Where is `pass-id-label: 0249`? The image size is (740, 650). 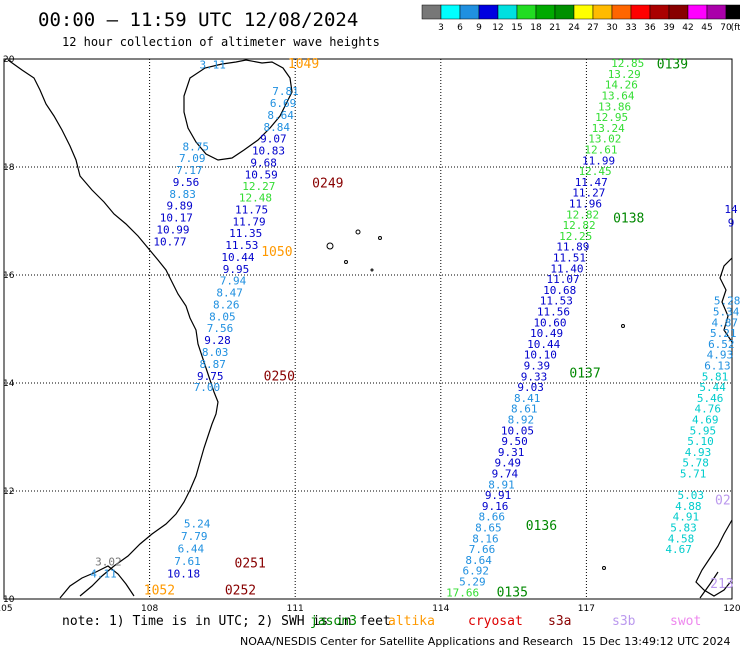
pass-id-label: 0249 is located at coordinates (327, 184).